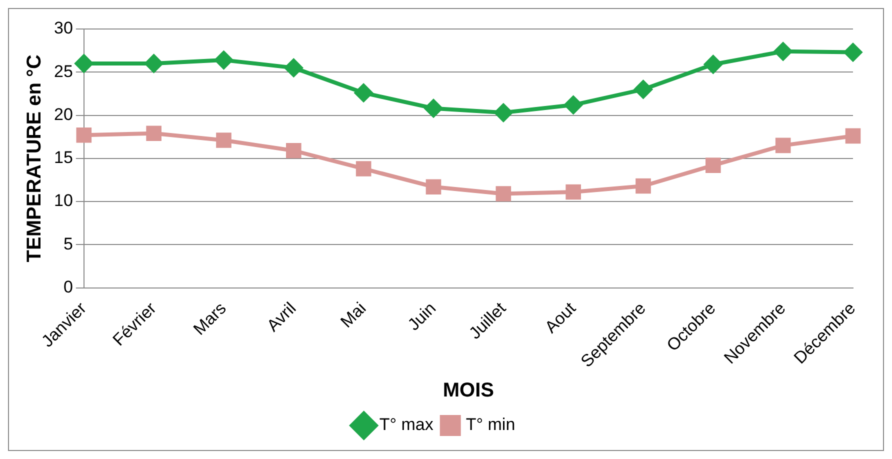  Describe the element at coordinates (63, 71) in the screenshot. I see `y-tick-label: 25` at that location.